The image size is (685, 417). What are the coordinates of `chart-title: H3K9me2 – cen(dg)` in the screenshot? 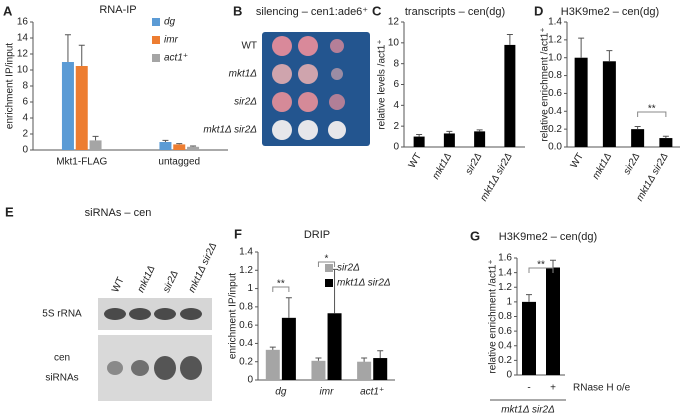 It's located at (610, 12).